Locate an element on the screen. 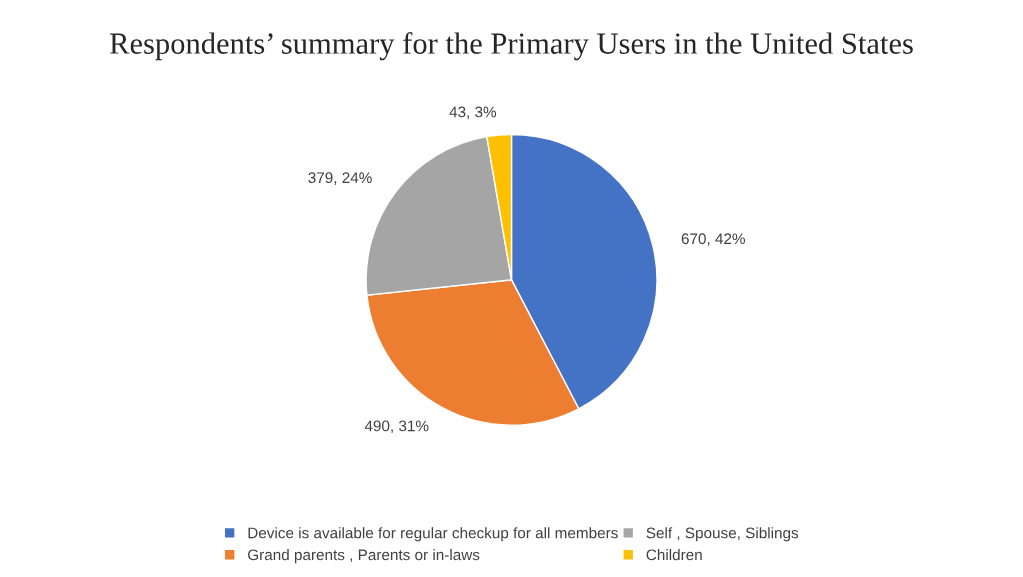 Image resolution: width=1023 pixels, height=577 pixels. legend-label: Self , Spouse, Siblings is located at coordinates (722, 534).